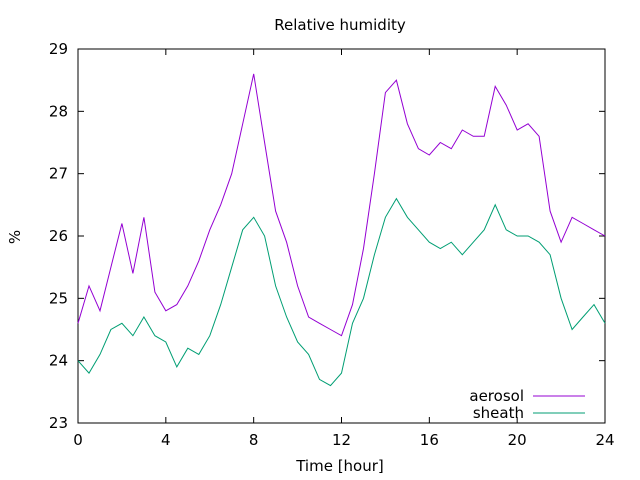  I want to click on y-tick-label: 24, so click(58, 361).